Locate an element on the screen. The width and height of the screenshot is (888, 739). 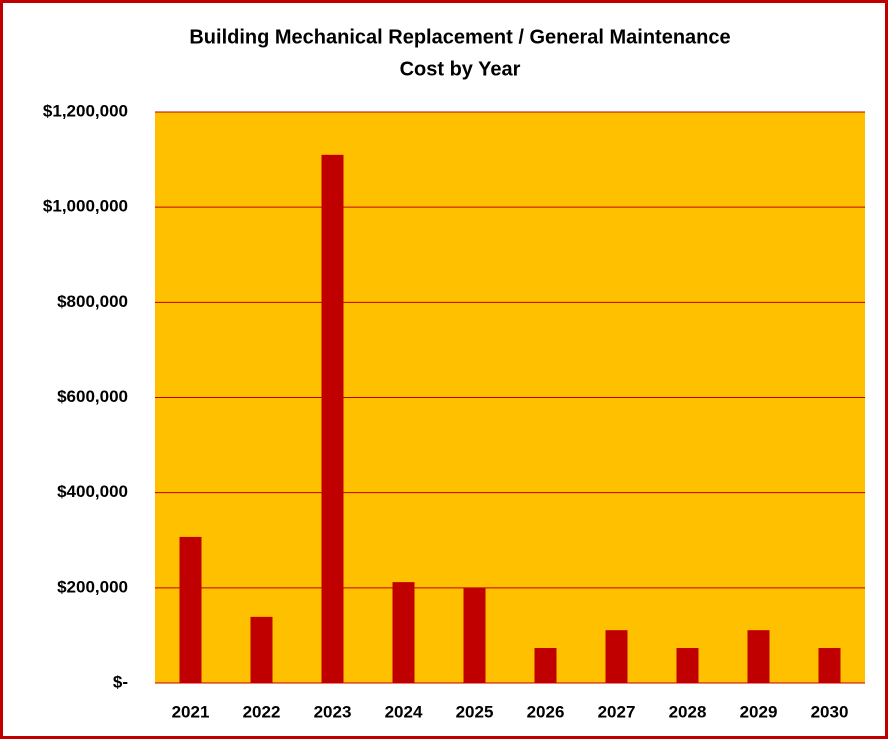
y-tick-label: $1,200,000 is located at coordinates (85, 110).